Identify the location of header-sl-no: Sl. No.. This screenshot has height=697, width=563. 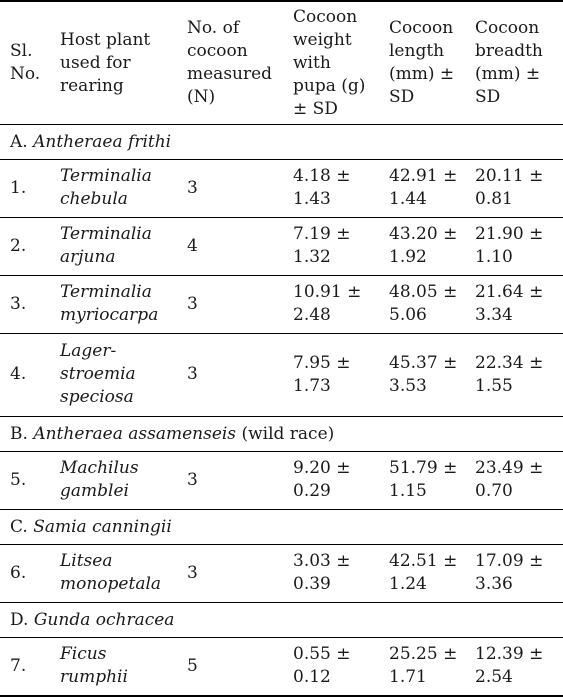
(25, 63).